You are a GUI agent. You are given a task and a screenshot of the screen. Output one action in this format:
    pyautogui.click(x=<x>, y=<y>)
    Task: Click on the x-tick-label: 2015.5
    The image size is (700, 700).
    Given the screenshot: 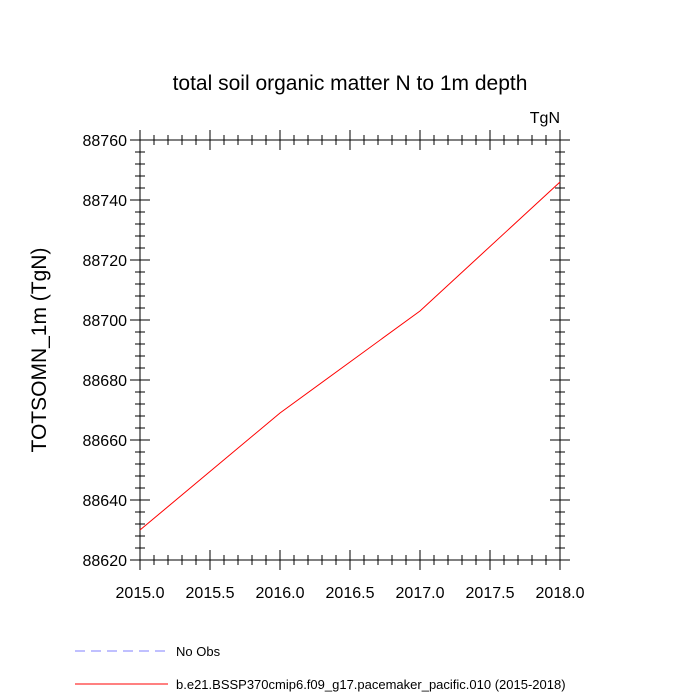 What is the action you would take?
    pyautogui.click(x=210, y=593)
    